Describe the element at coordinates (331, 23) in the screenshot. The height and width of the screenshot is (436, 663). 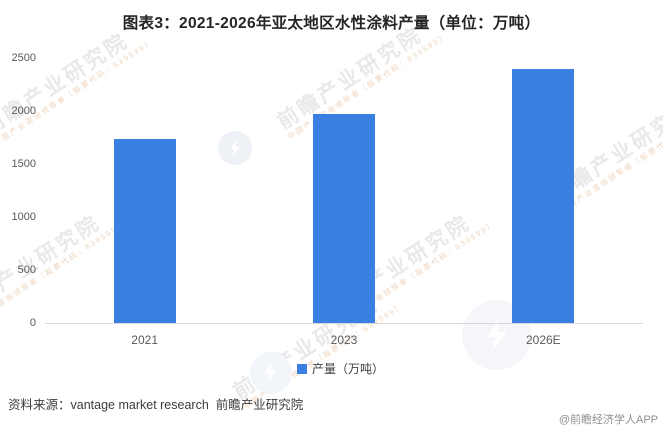
I see `chart-title: 图表3：2021-2026年亚太地区水性涂料产量（单位：万吨）` at that location.